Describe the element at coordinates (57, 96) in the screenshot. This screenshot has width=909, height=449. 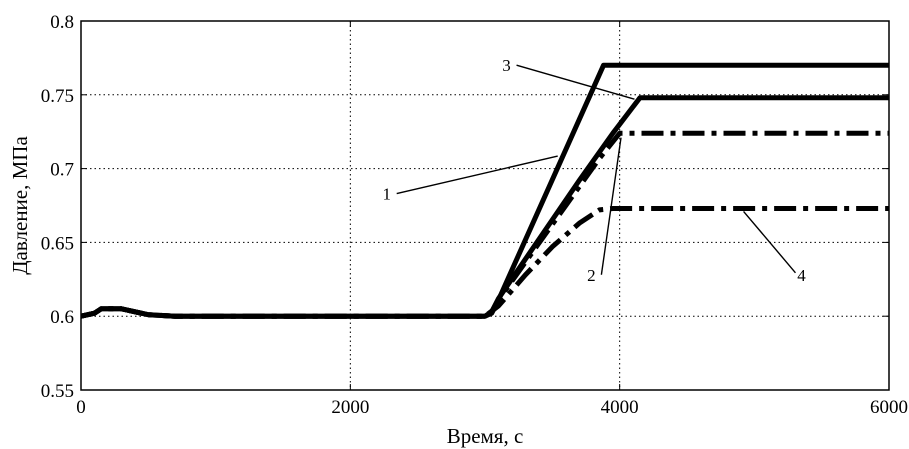
I see `y-tick-label: 0.75` at that location.